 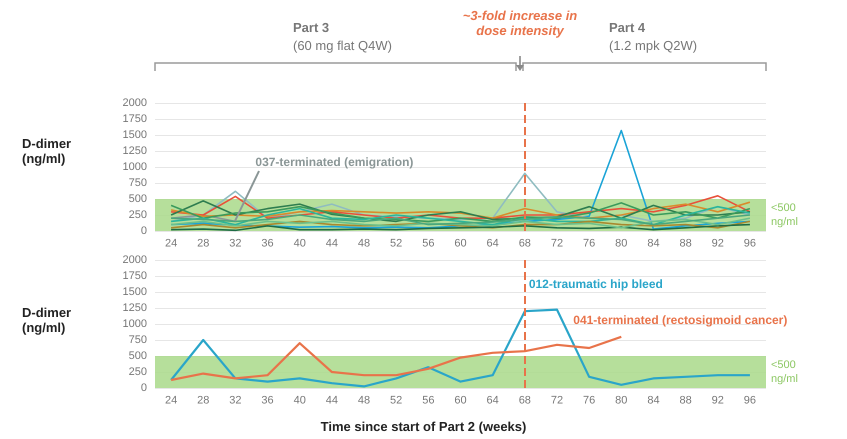 What do you see at coordinates (520, 23) in the screenshot?
I see `text: ~3-fold increase in dose intensity` at bounding box center [520, 23].